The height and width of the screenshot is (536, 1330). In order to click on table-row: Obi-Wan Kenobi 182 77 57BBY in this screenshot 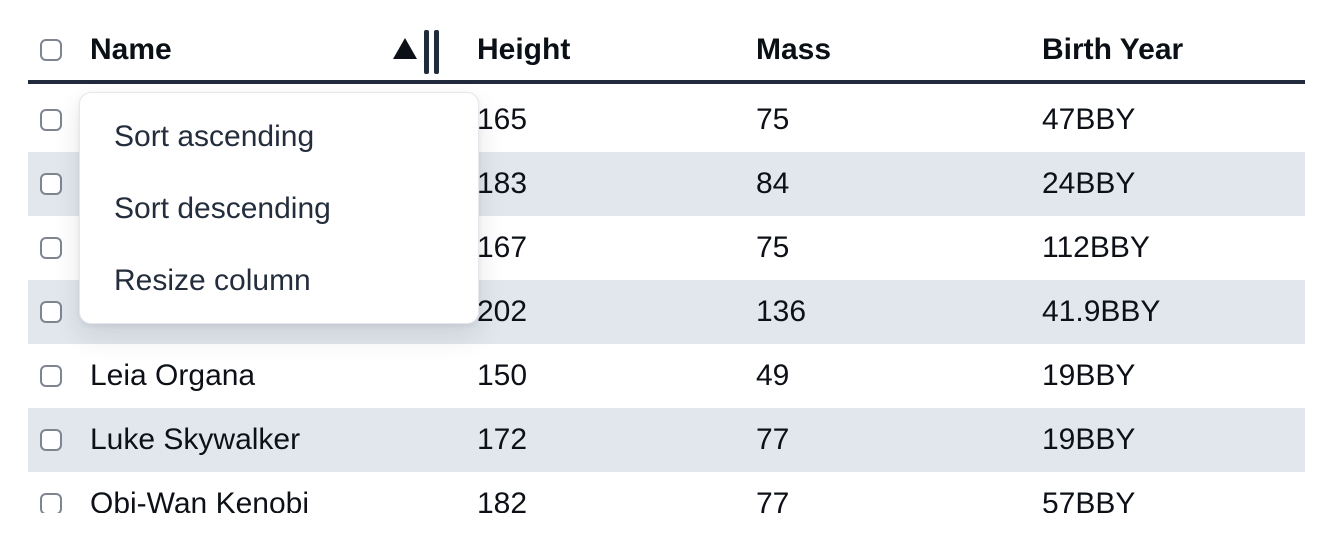, I will do `click(666, 492)`.